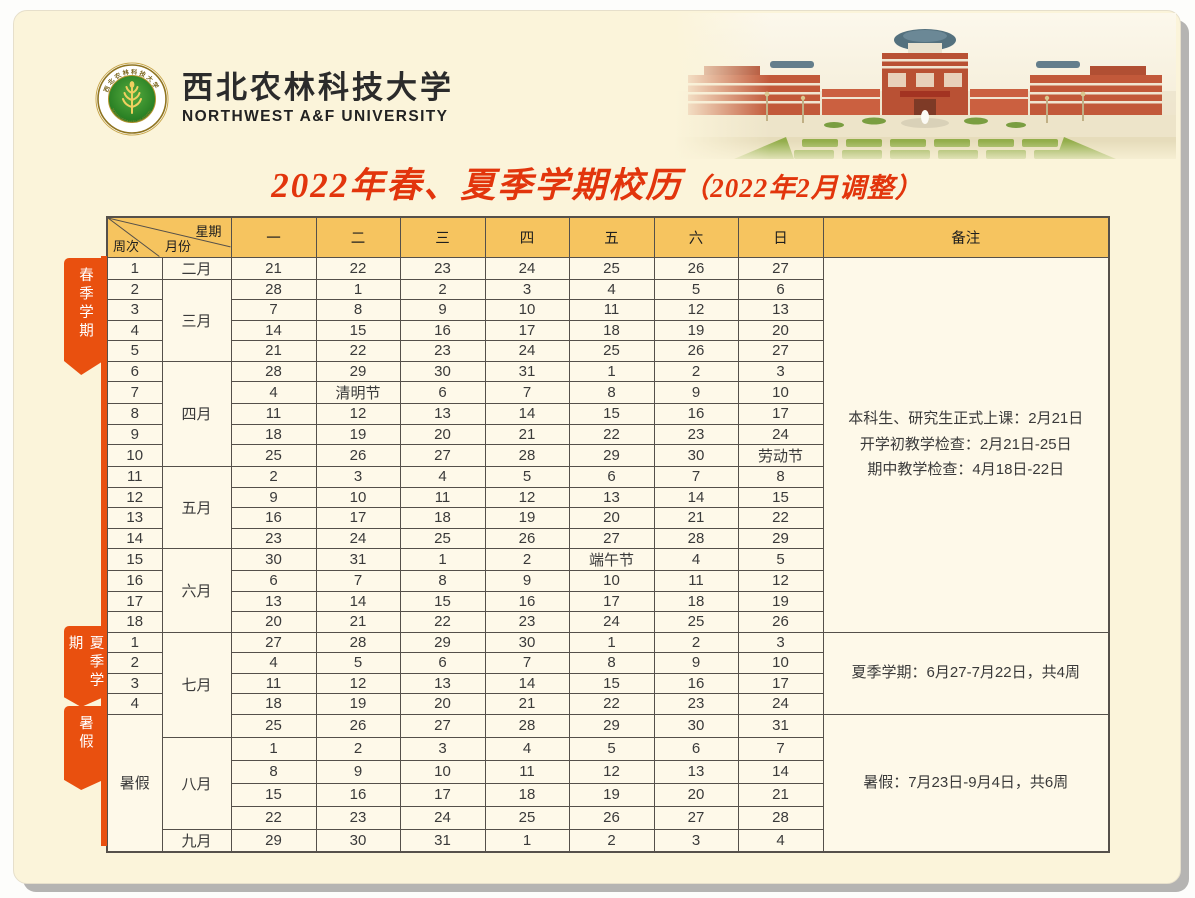 The width and height of the screenshot is (1195, 898). I want to click on calendar-row: 13 16 17 18 19 20 21 22, so click(607, 518).